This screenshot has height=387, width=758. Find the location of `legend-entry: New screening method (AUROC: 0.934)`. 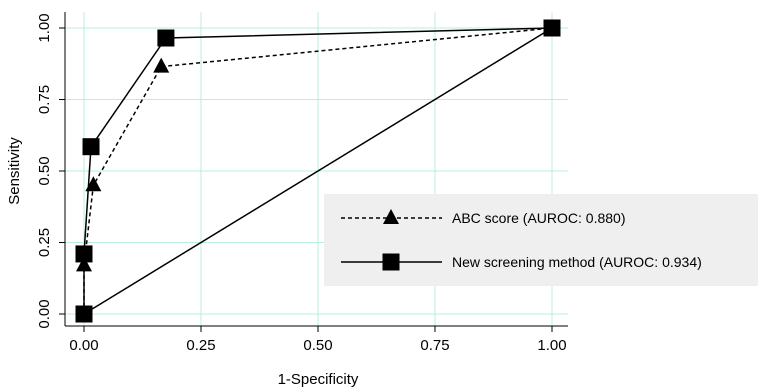

legend-entry: New screening method (AUROC: 0.934) is located at coordinates (521, 262).